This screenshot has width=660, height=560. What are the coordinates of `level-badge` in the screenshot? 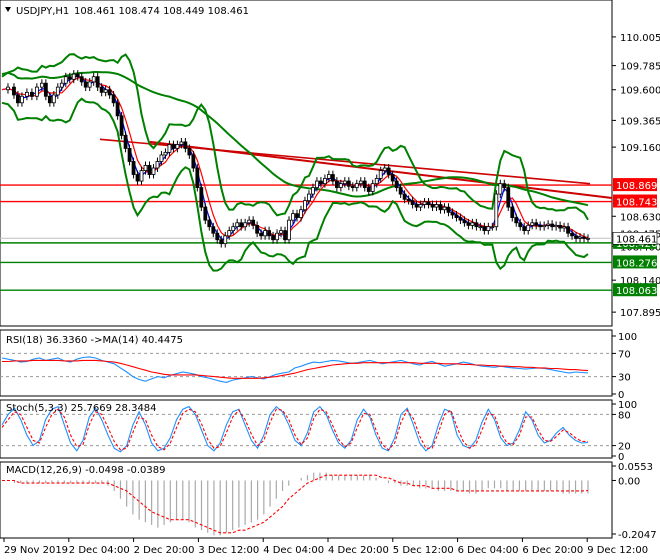 It's located at (635, 290).